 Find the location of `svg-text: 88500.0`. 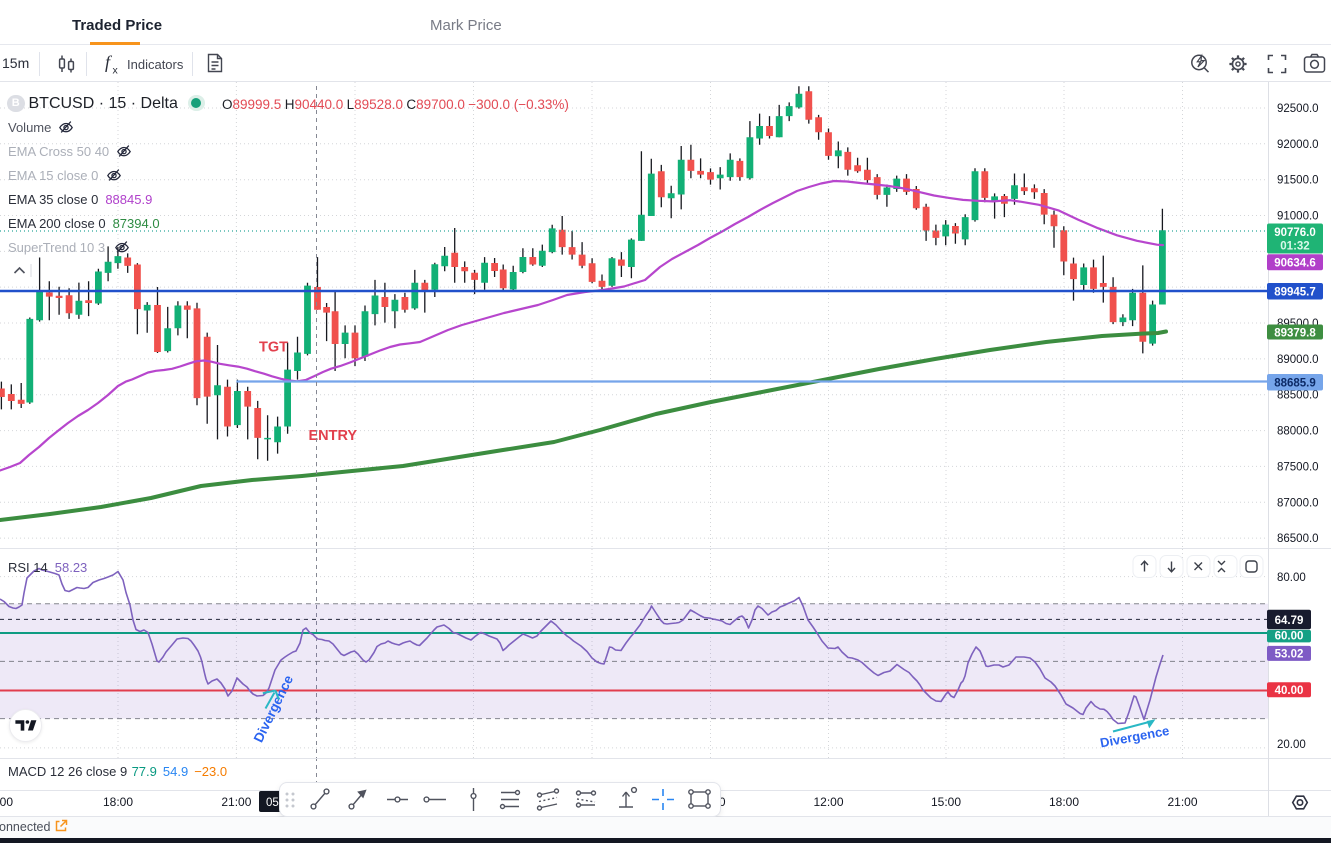

svg-text: 88500.0 is located at coordinates (1298, 396).